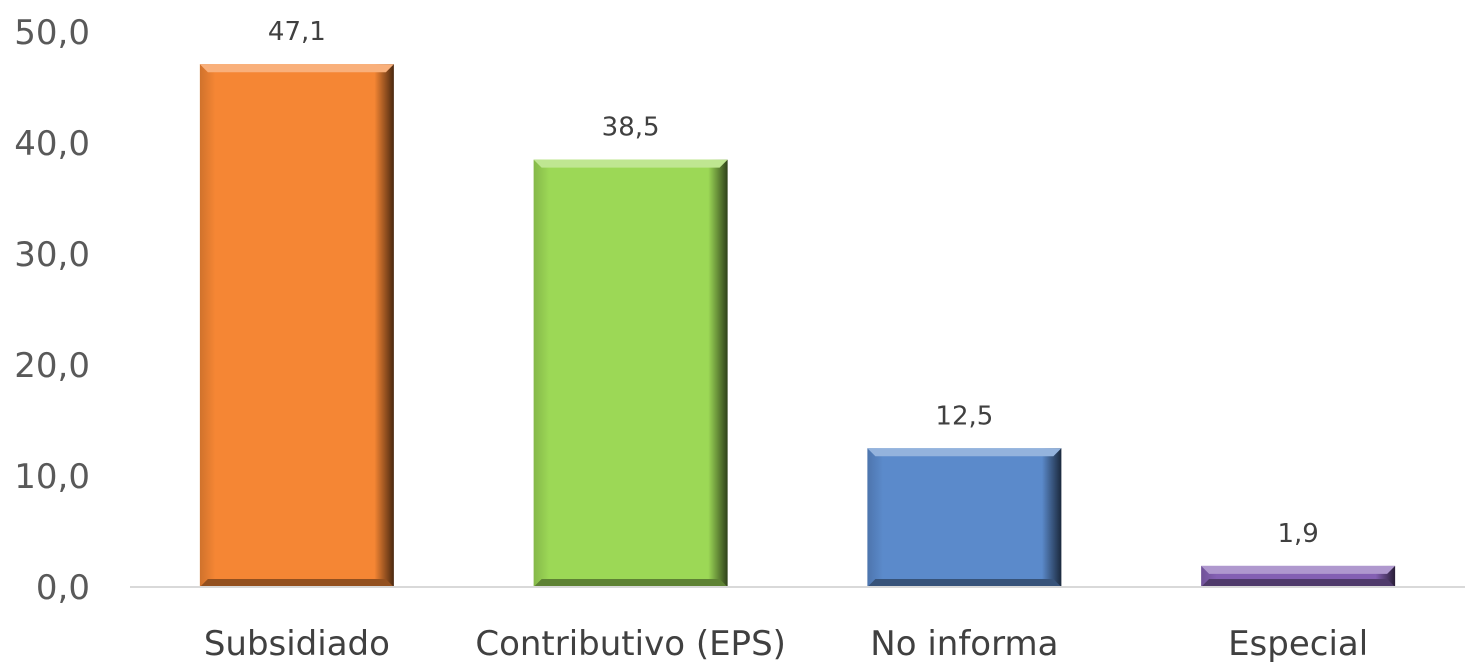  Describe the element at coordinates (630, 643) in the screenshot. I see `x-tick-label: Contributivo (EPS)` at that location.